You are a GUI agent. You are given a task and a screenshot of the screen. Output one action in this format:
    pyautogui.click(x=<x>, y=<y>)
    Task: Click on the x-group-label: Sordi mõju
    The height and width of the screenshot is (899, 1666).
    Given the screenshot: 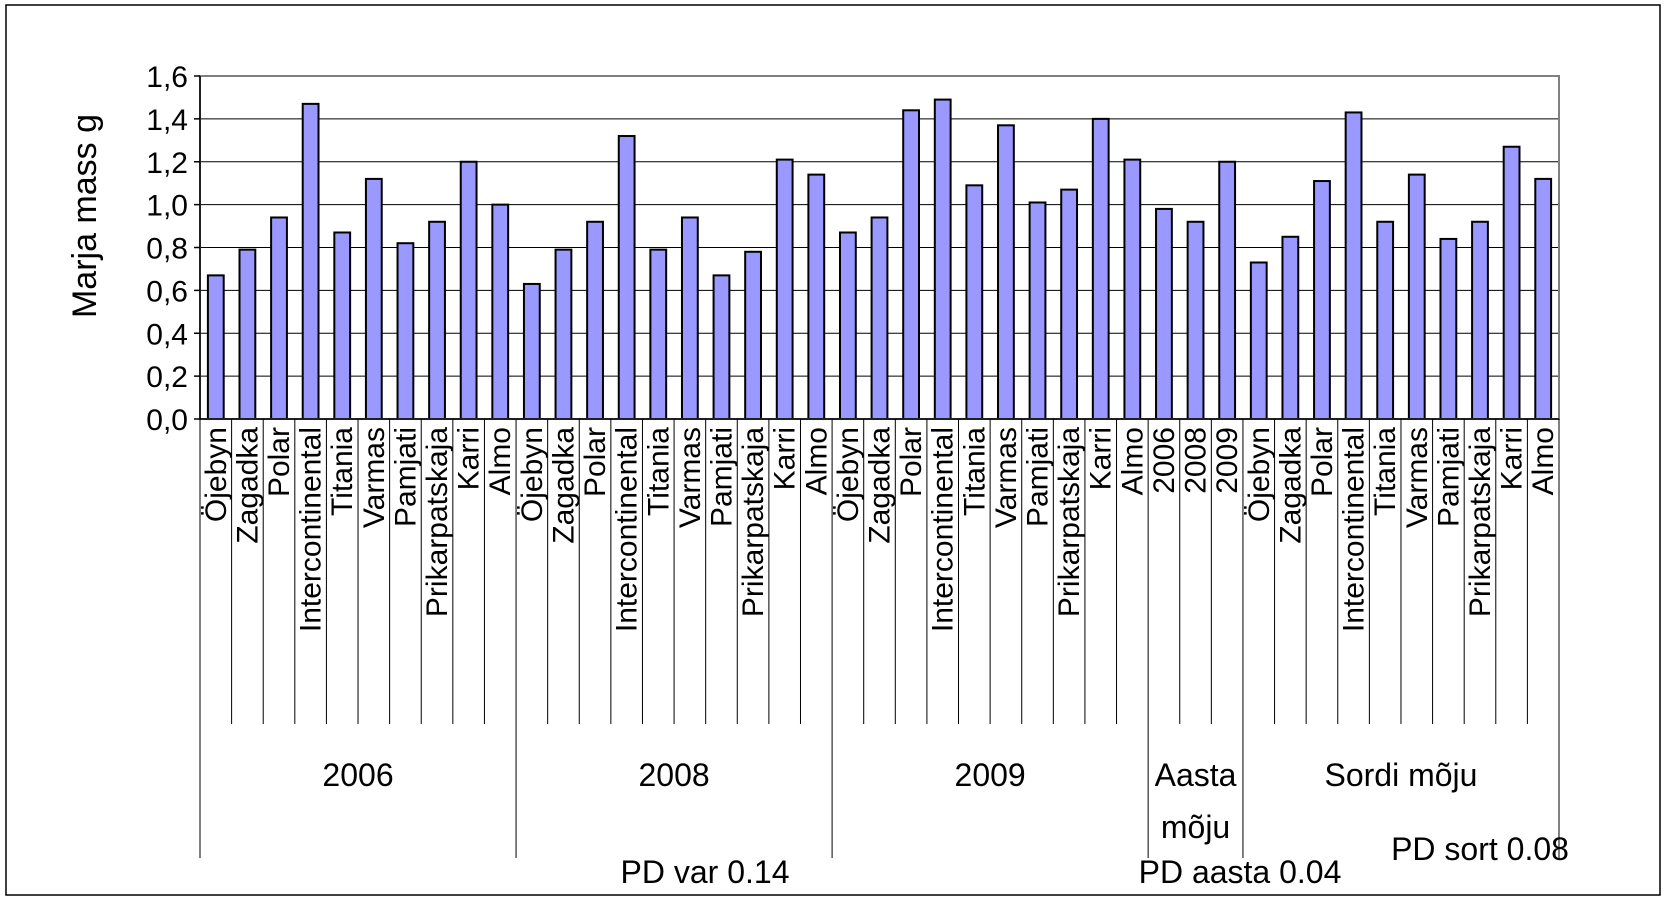 What is the action you would take?
    pyautogui.click(x=1401, y=775)
    